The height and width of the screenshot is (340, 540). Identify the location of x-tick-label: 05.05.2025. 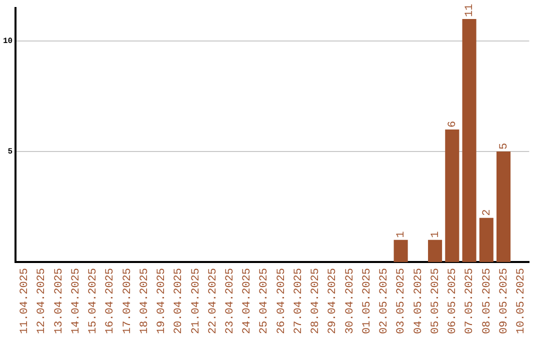
(436, 301).